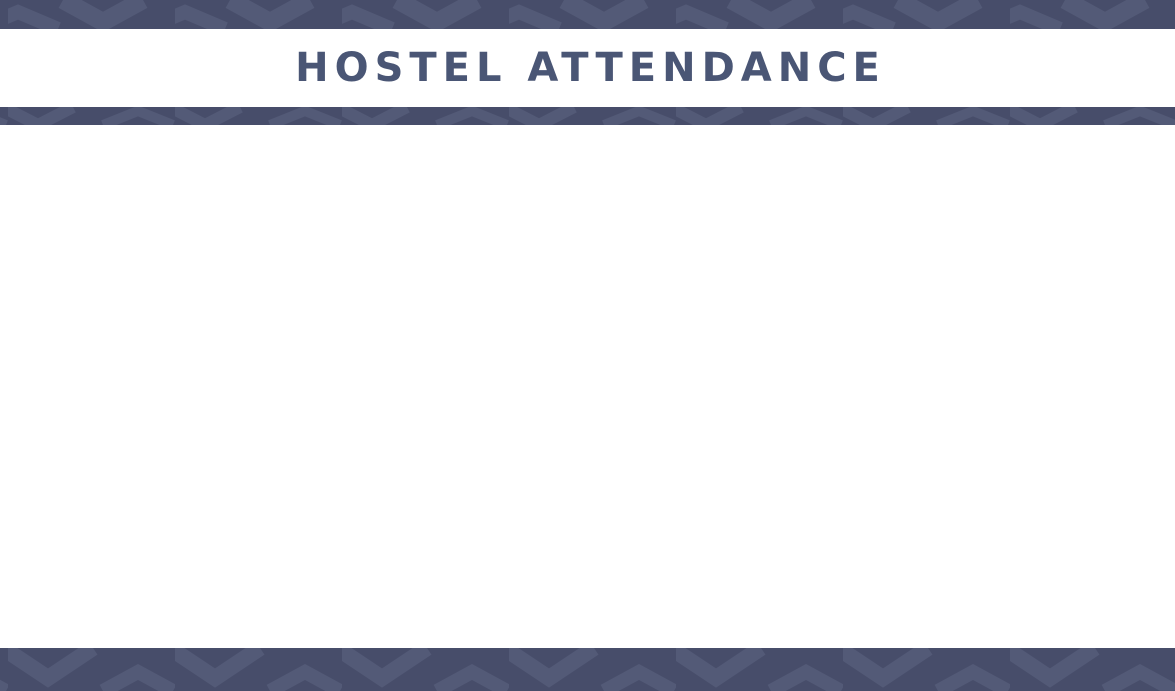 Image resolution: width=1175 pixels, height=691 pixels. What do you see at coordinates (587, 14) in the screenshot?
I see `top-decorative-band` at bounding box center [587, 14].